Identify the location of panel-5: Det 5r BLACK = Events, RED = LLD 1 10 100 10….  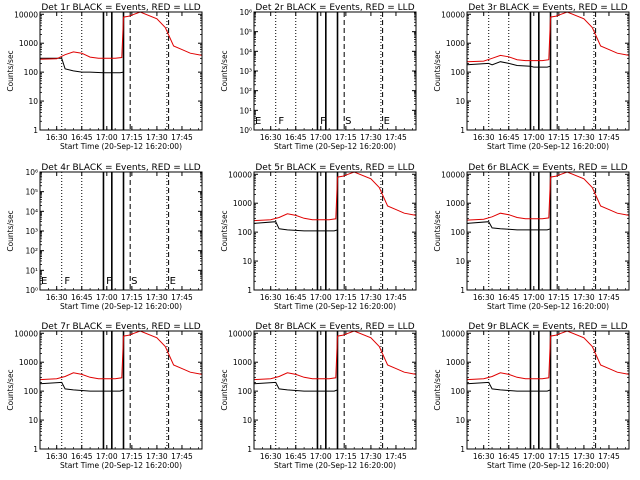
(318, 237).